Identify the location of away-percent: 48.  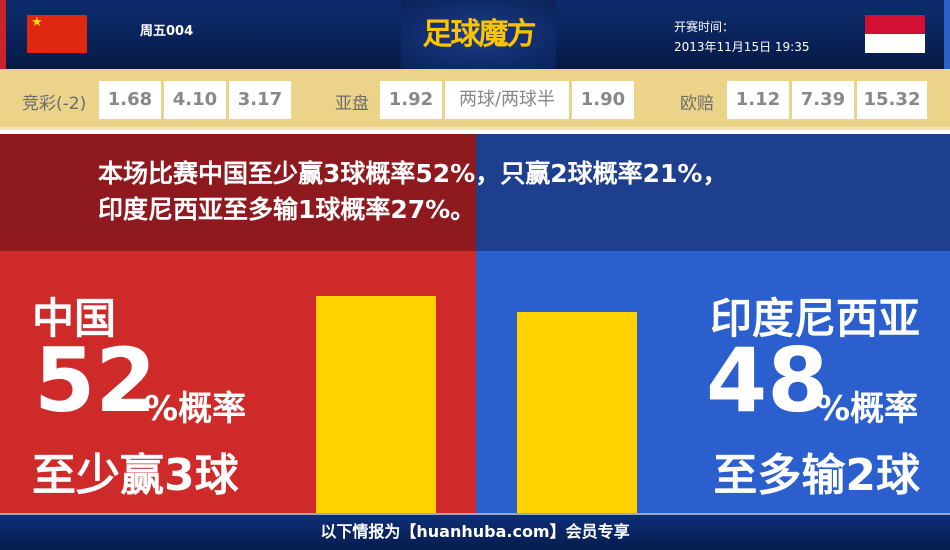
(767, 380).